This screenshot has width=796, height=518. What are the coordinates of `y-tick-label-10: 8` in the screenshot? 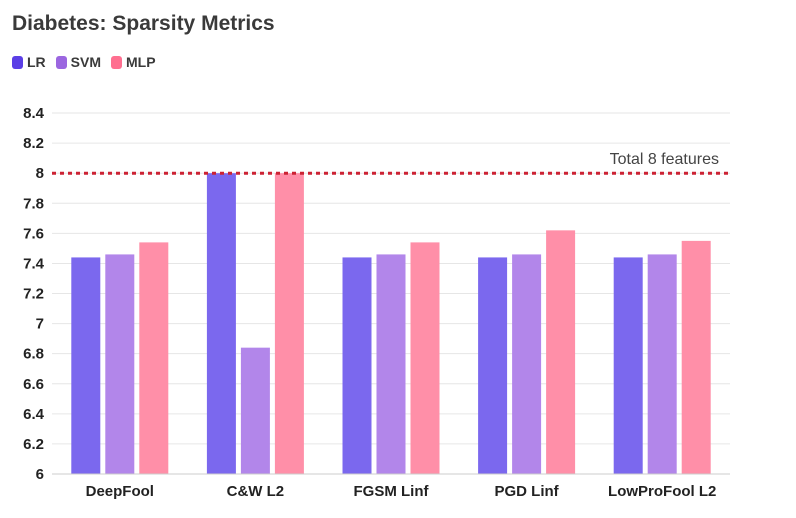 It's located at (40, 173).